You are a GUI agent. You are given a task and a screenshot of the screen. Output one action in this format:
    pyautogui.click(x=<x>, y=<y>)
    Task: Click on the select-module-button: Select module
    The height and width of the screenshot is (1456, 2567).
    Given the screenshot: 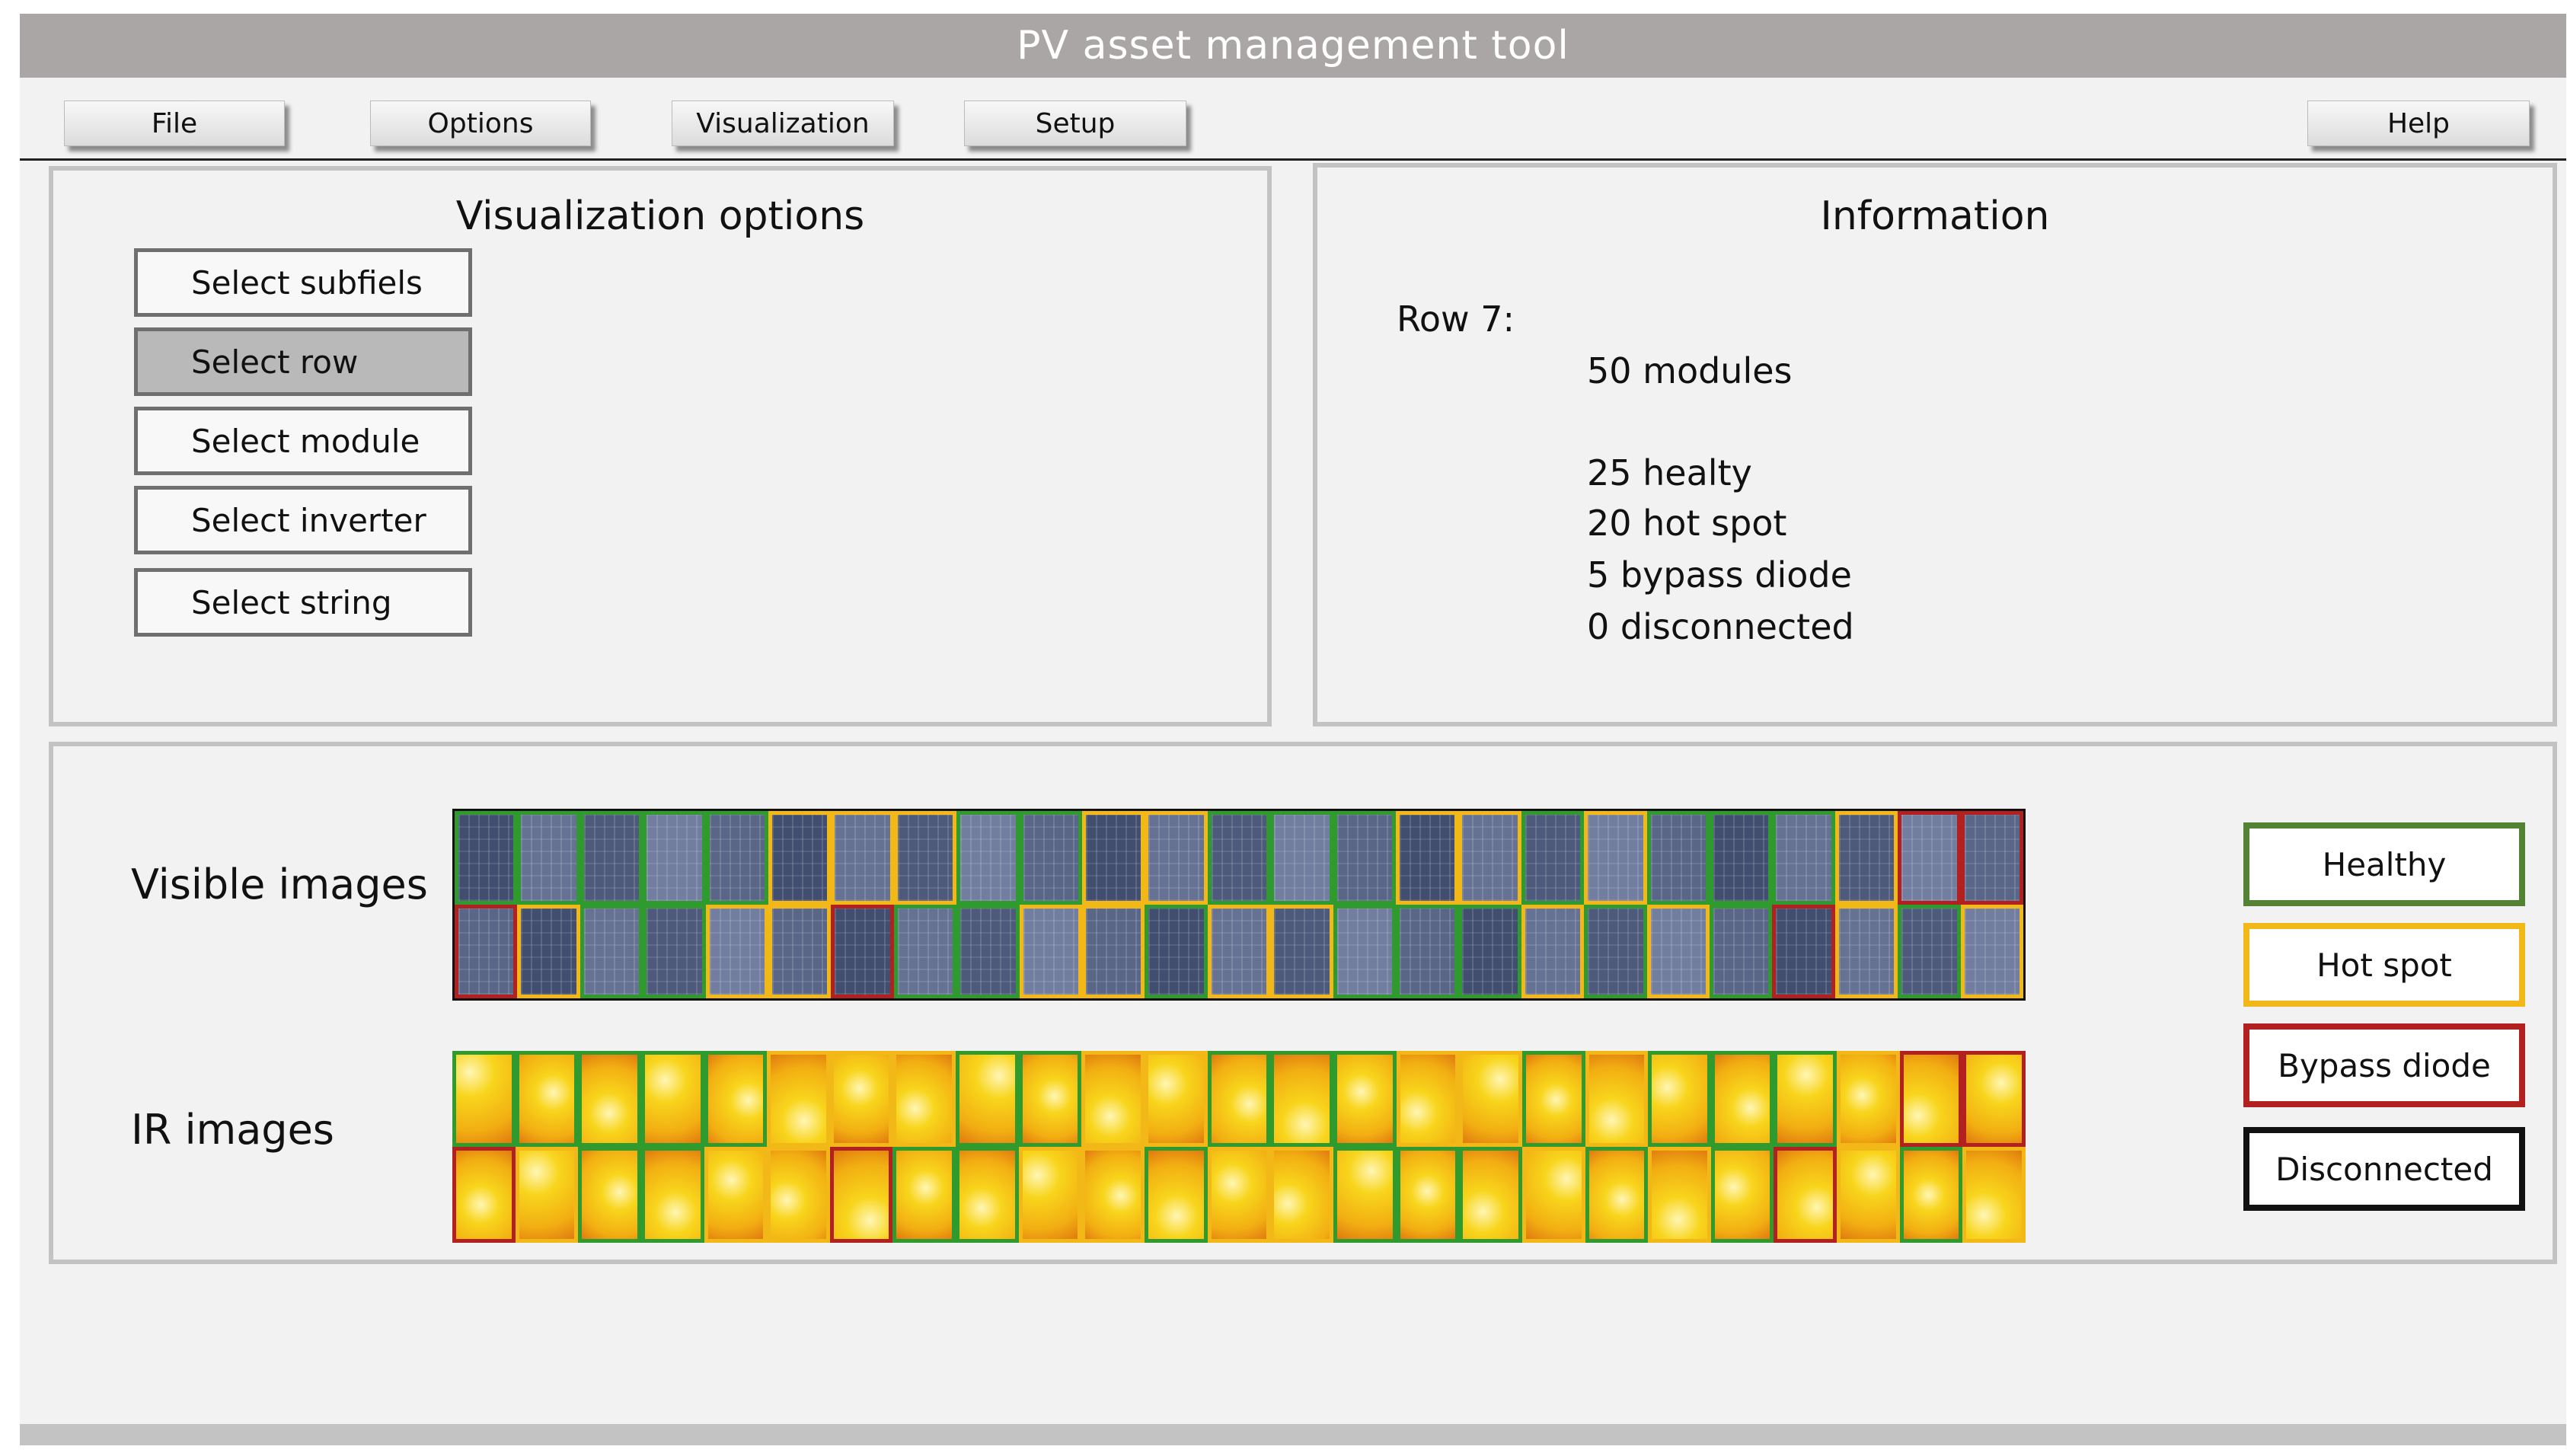 What is the action you would take?
    pyautogui.click(x=303, y=441)
    